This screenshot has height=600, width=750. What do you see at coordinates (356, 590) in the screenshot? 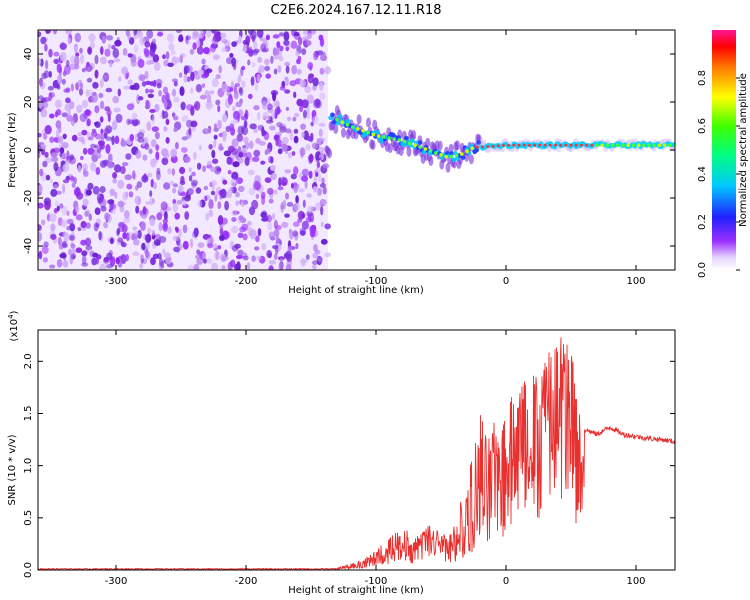
I see `snr-x-label: Height of straight line (km)` at bounding box center [356, 590].